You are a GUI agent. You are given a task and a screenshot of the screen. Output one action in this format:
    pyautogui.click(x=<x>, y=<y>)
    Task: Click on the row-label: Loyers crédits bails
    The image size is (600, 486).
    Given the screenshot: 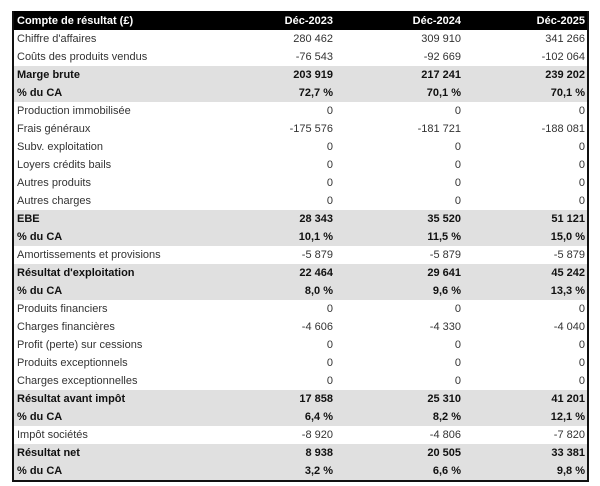 What is the action you would take?
    pyautogui.click(x=64, y=165)
    